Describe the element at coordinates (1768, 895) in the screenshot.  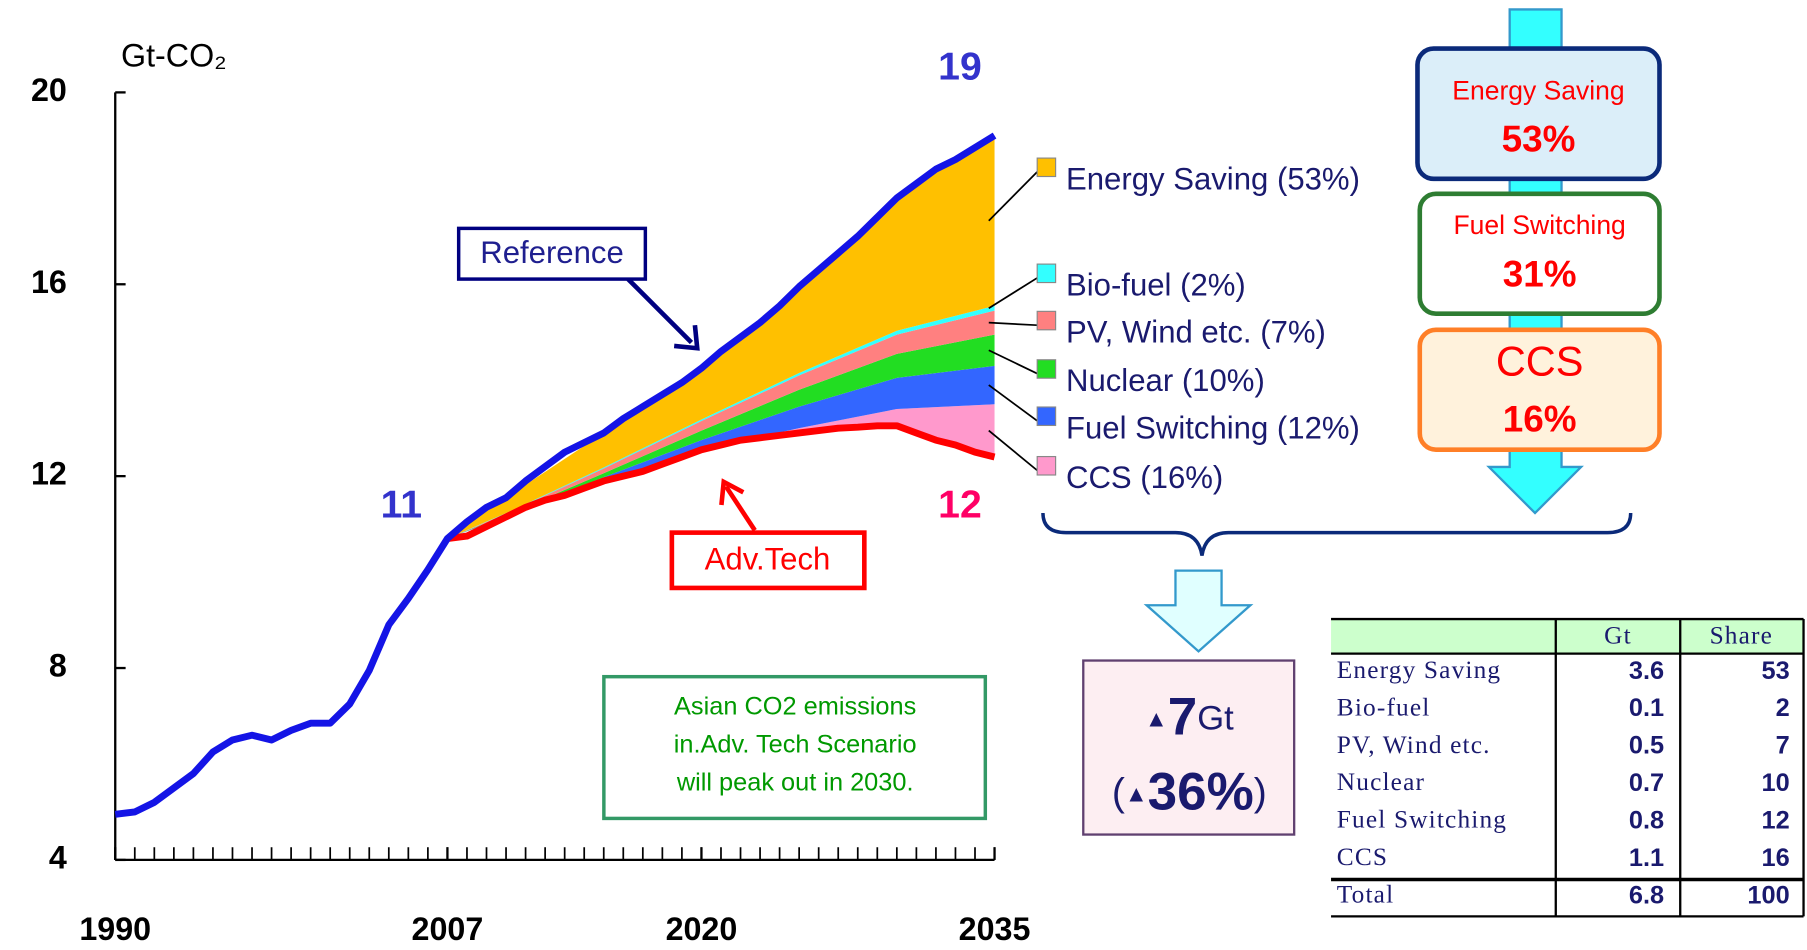
I see `table-cell: 100` at that location.